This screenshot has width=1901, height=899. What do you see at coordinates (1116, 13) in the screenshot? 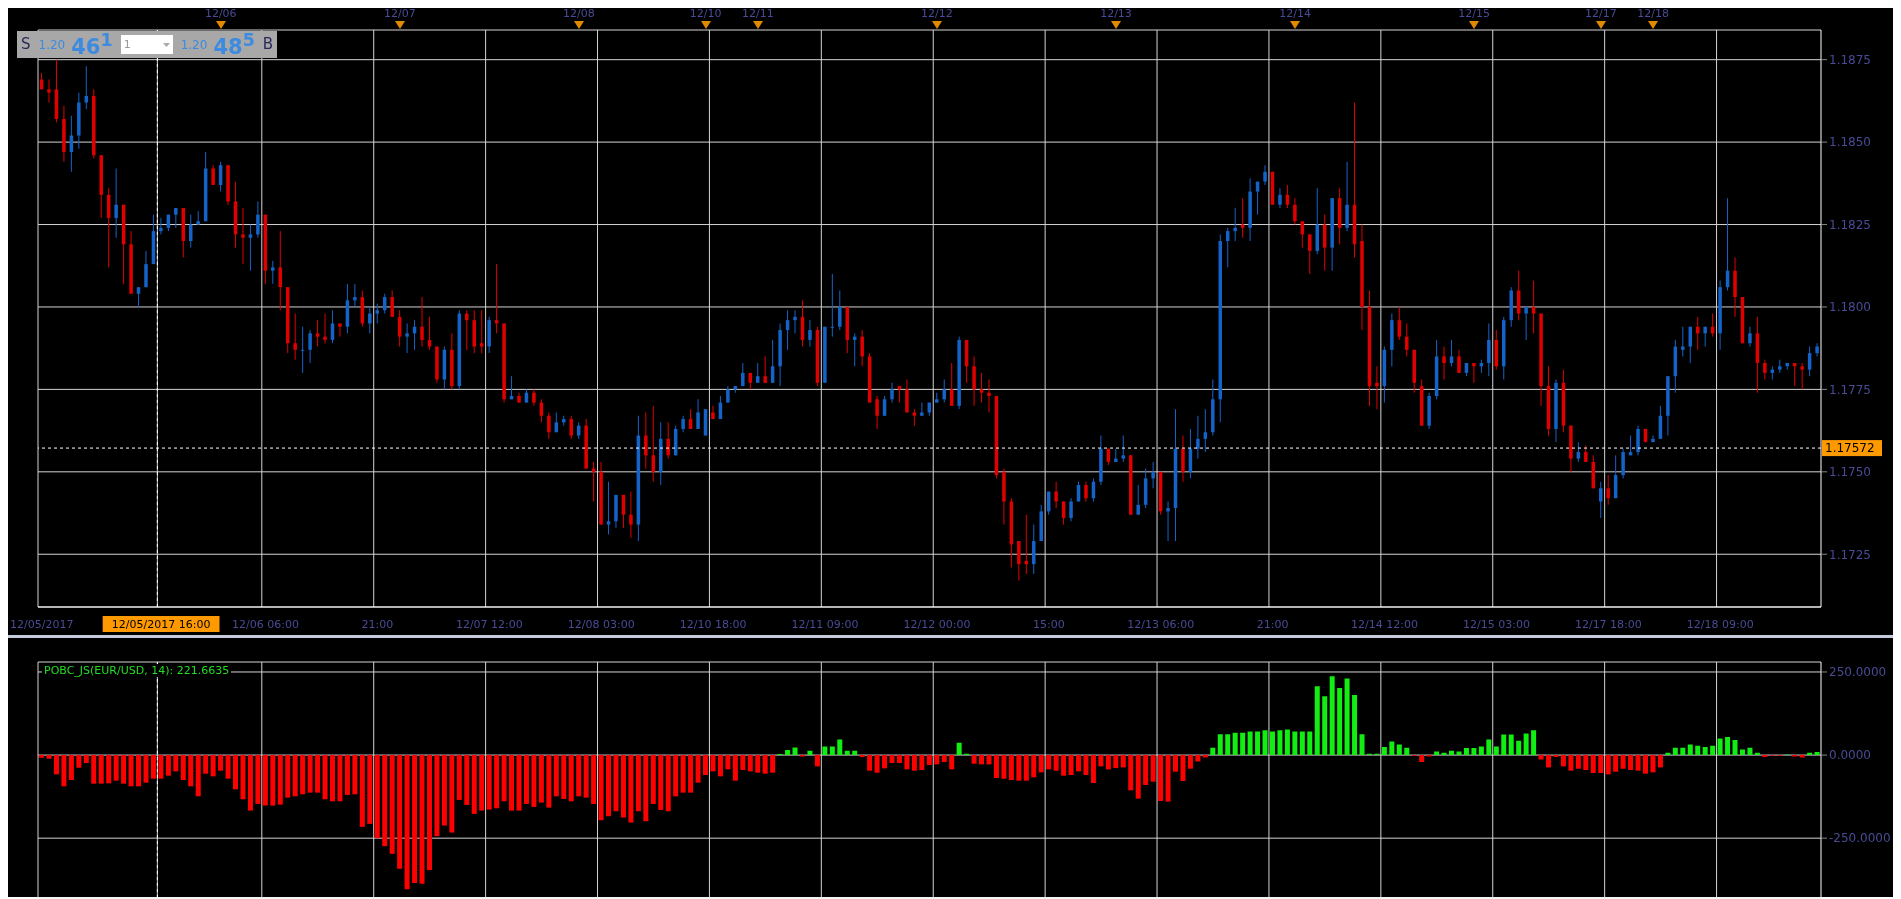
I see `text: 12/13` at bounding box center [1116, 13].